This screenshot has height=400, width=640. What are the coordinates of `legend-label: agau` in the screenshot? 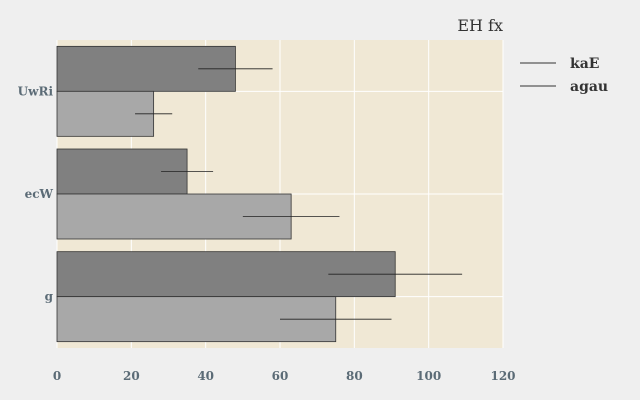 It's located at (589, 87).